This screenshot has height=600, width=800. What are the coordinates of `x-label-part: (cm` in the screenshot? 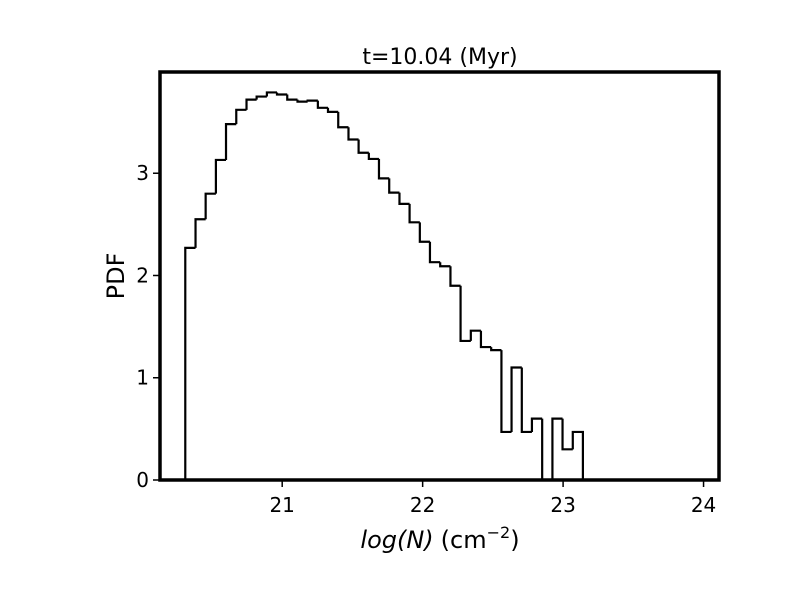 It's located at (464, 540).